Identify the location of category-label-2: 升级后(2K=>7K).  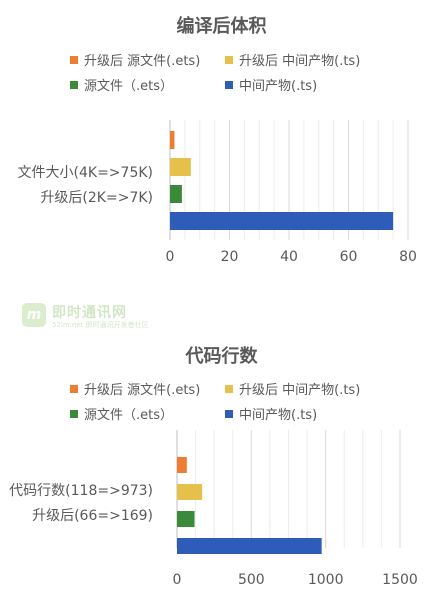
(96, 198).